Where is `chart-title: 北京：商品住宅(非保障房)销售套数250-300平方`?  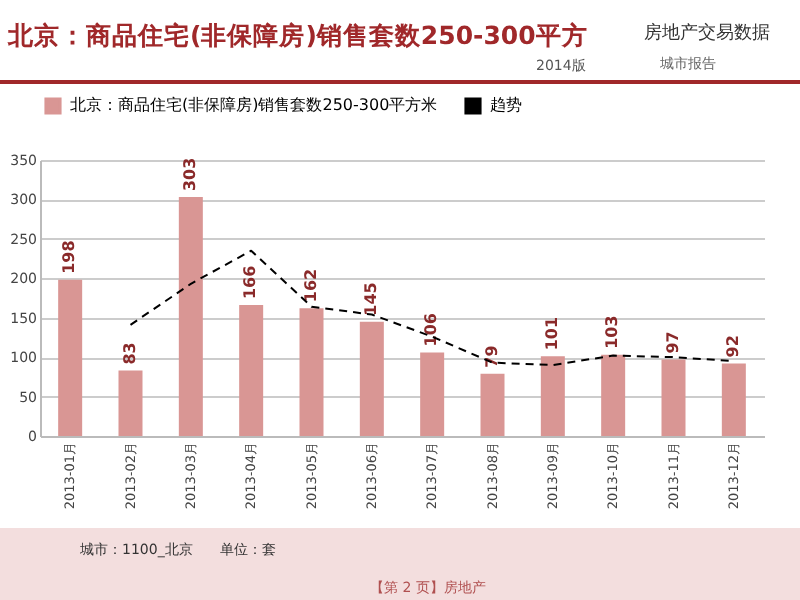
chart-title: 北京：商品住宅(非保障房)销售套数250-300平方 is located at coordinates (298, 37).